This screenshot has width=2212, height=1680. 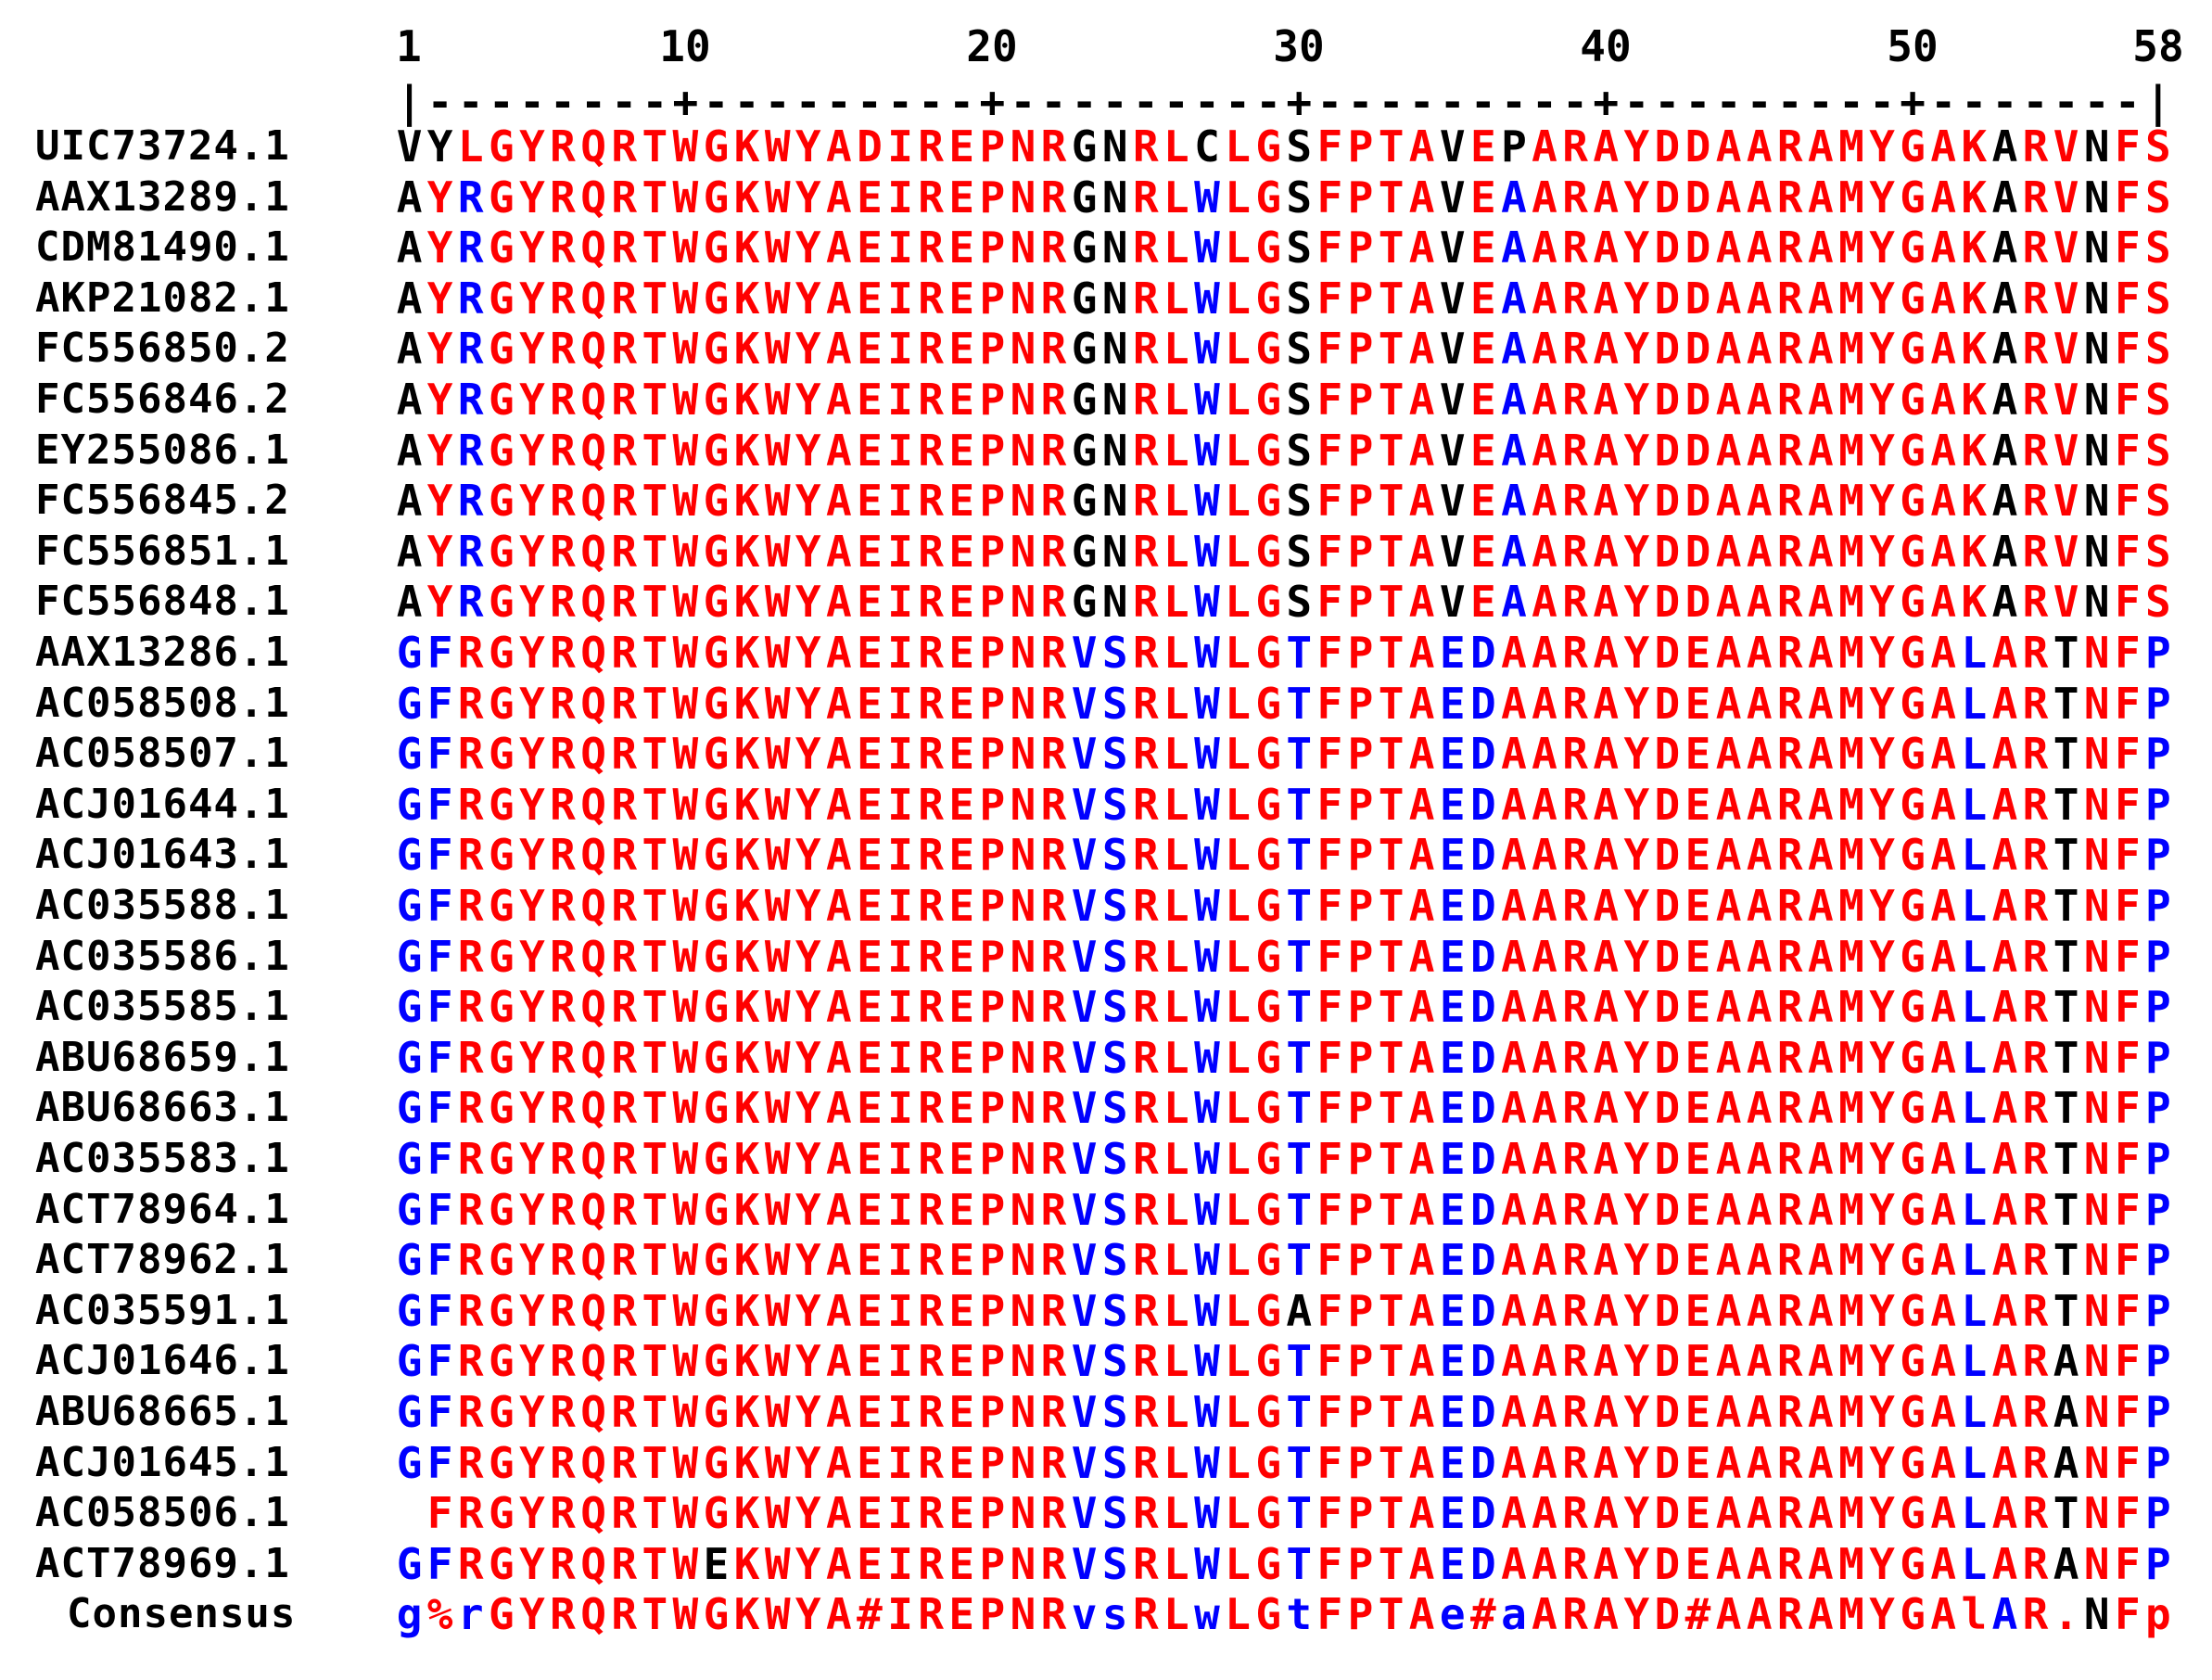 What do you see at coordinates (1851, 551) in the screenshot?
I see `residue: M` at bounding box center [1851, 551].